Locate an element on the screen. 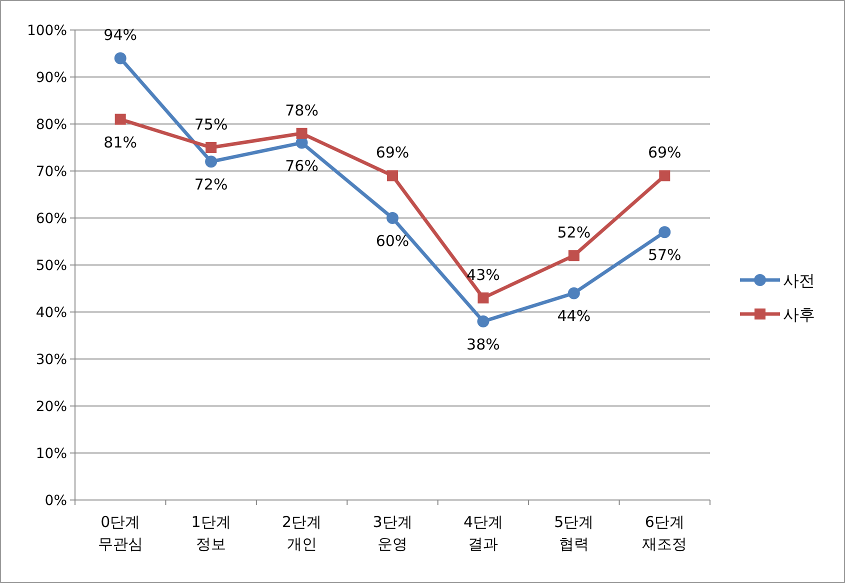 The width and height of the screenshot is (845, 583). x-tick-label: 4단계 결과 is located at coordinates (483, 533).